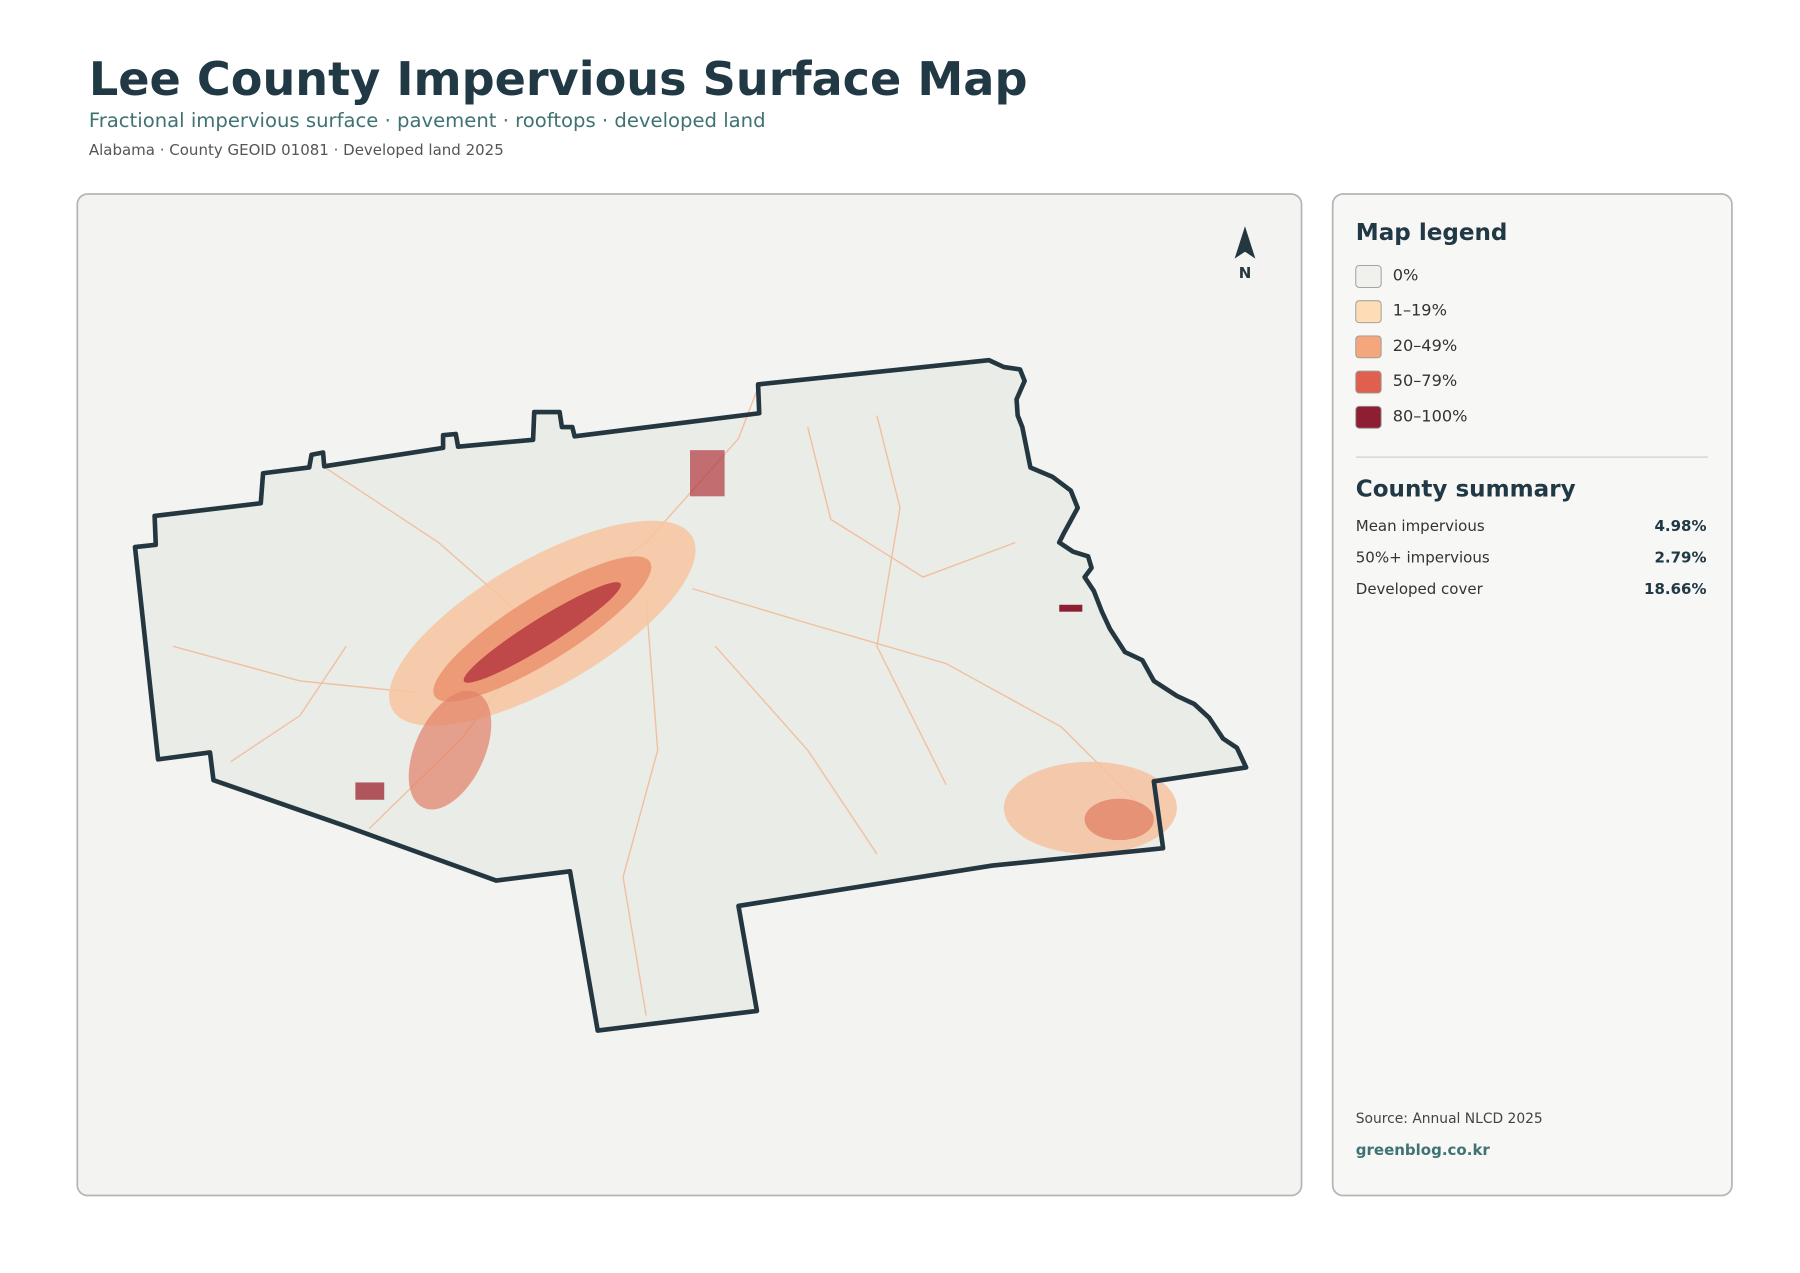  What do you see at coordinates (1680, 526) in the screenshot?
I see `summary-value: 4.98%` at bounding box center [1680, 526].